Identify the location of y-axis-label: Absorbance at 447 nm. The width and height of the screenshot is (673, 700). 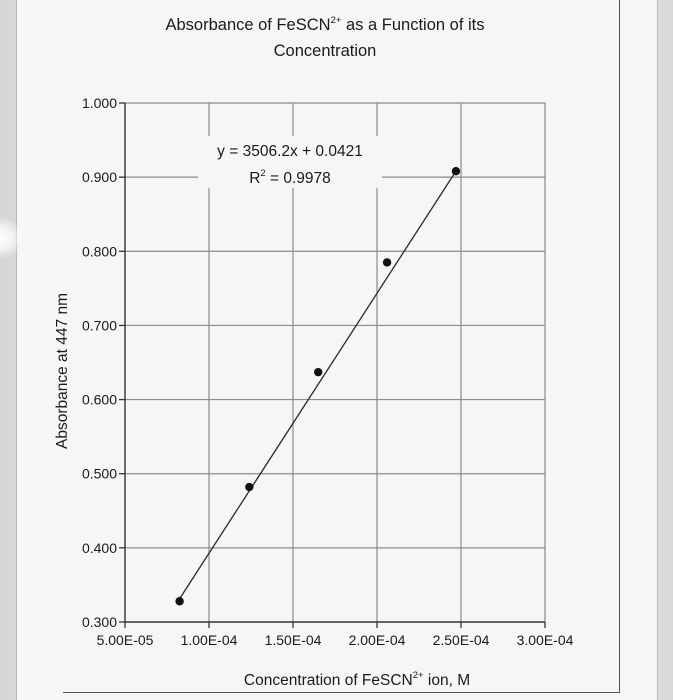
(62, 371).